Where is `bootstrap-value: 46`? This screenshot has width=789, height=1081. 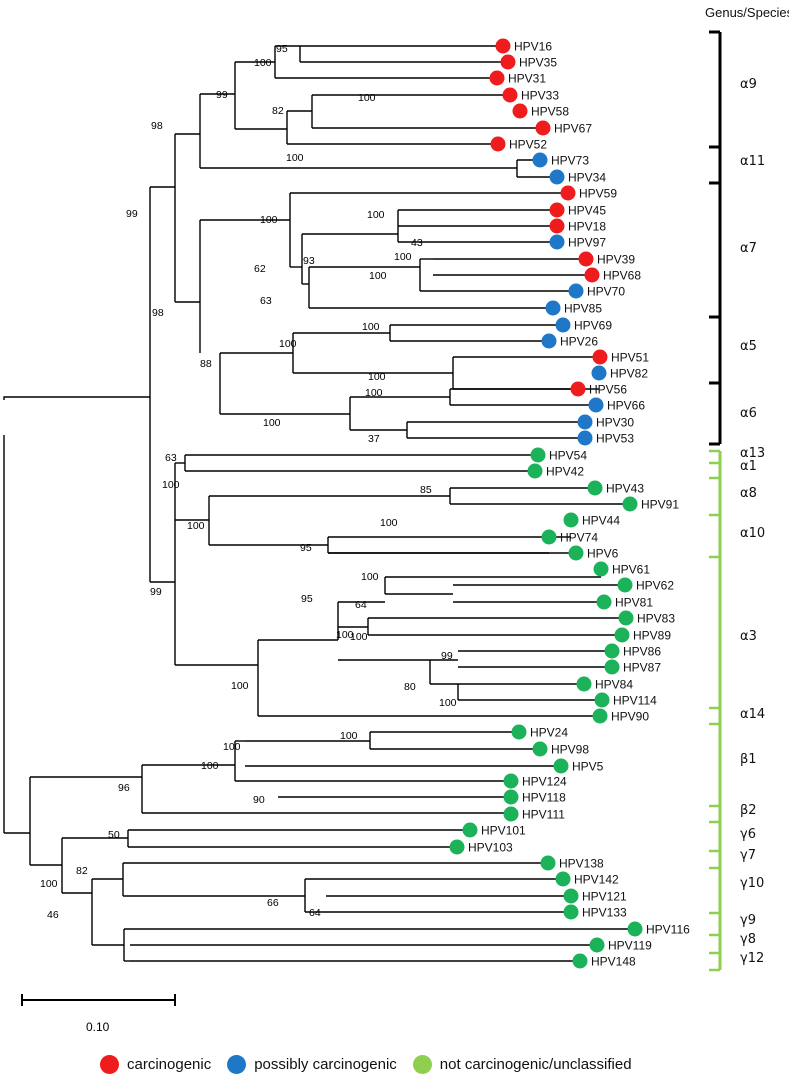 bootstrap-value: 46 is located at coordinates (53, 915).